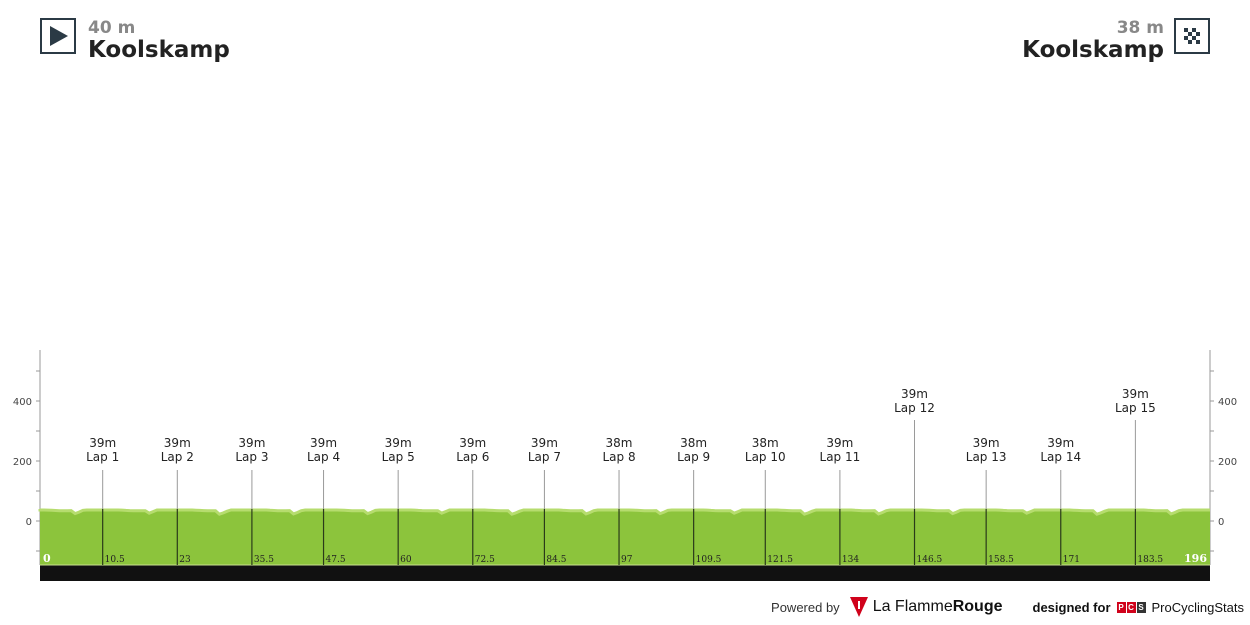 This screenshot has height=625, width=1250. What do you see at coordinates (765, 457) in the screenshot?
I see `lap-name-label: Lap 10` at bounding box center [765, 457].